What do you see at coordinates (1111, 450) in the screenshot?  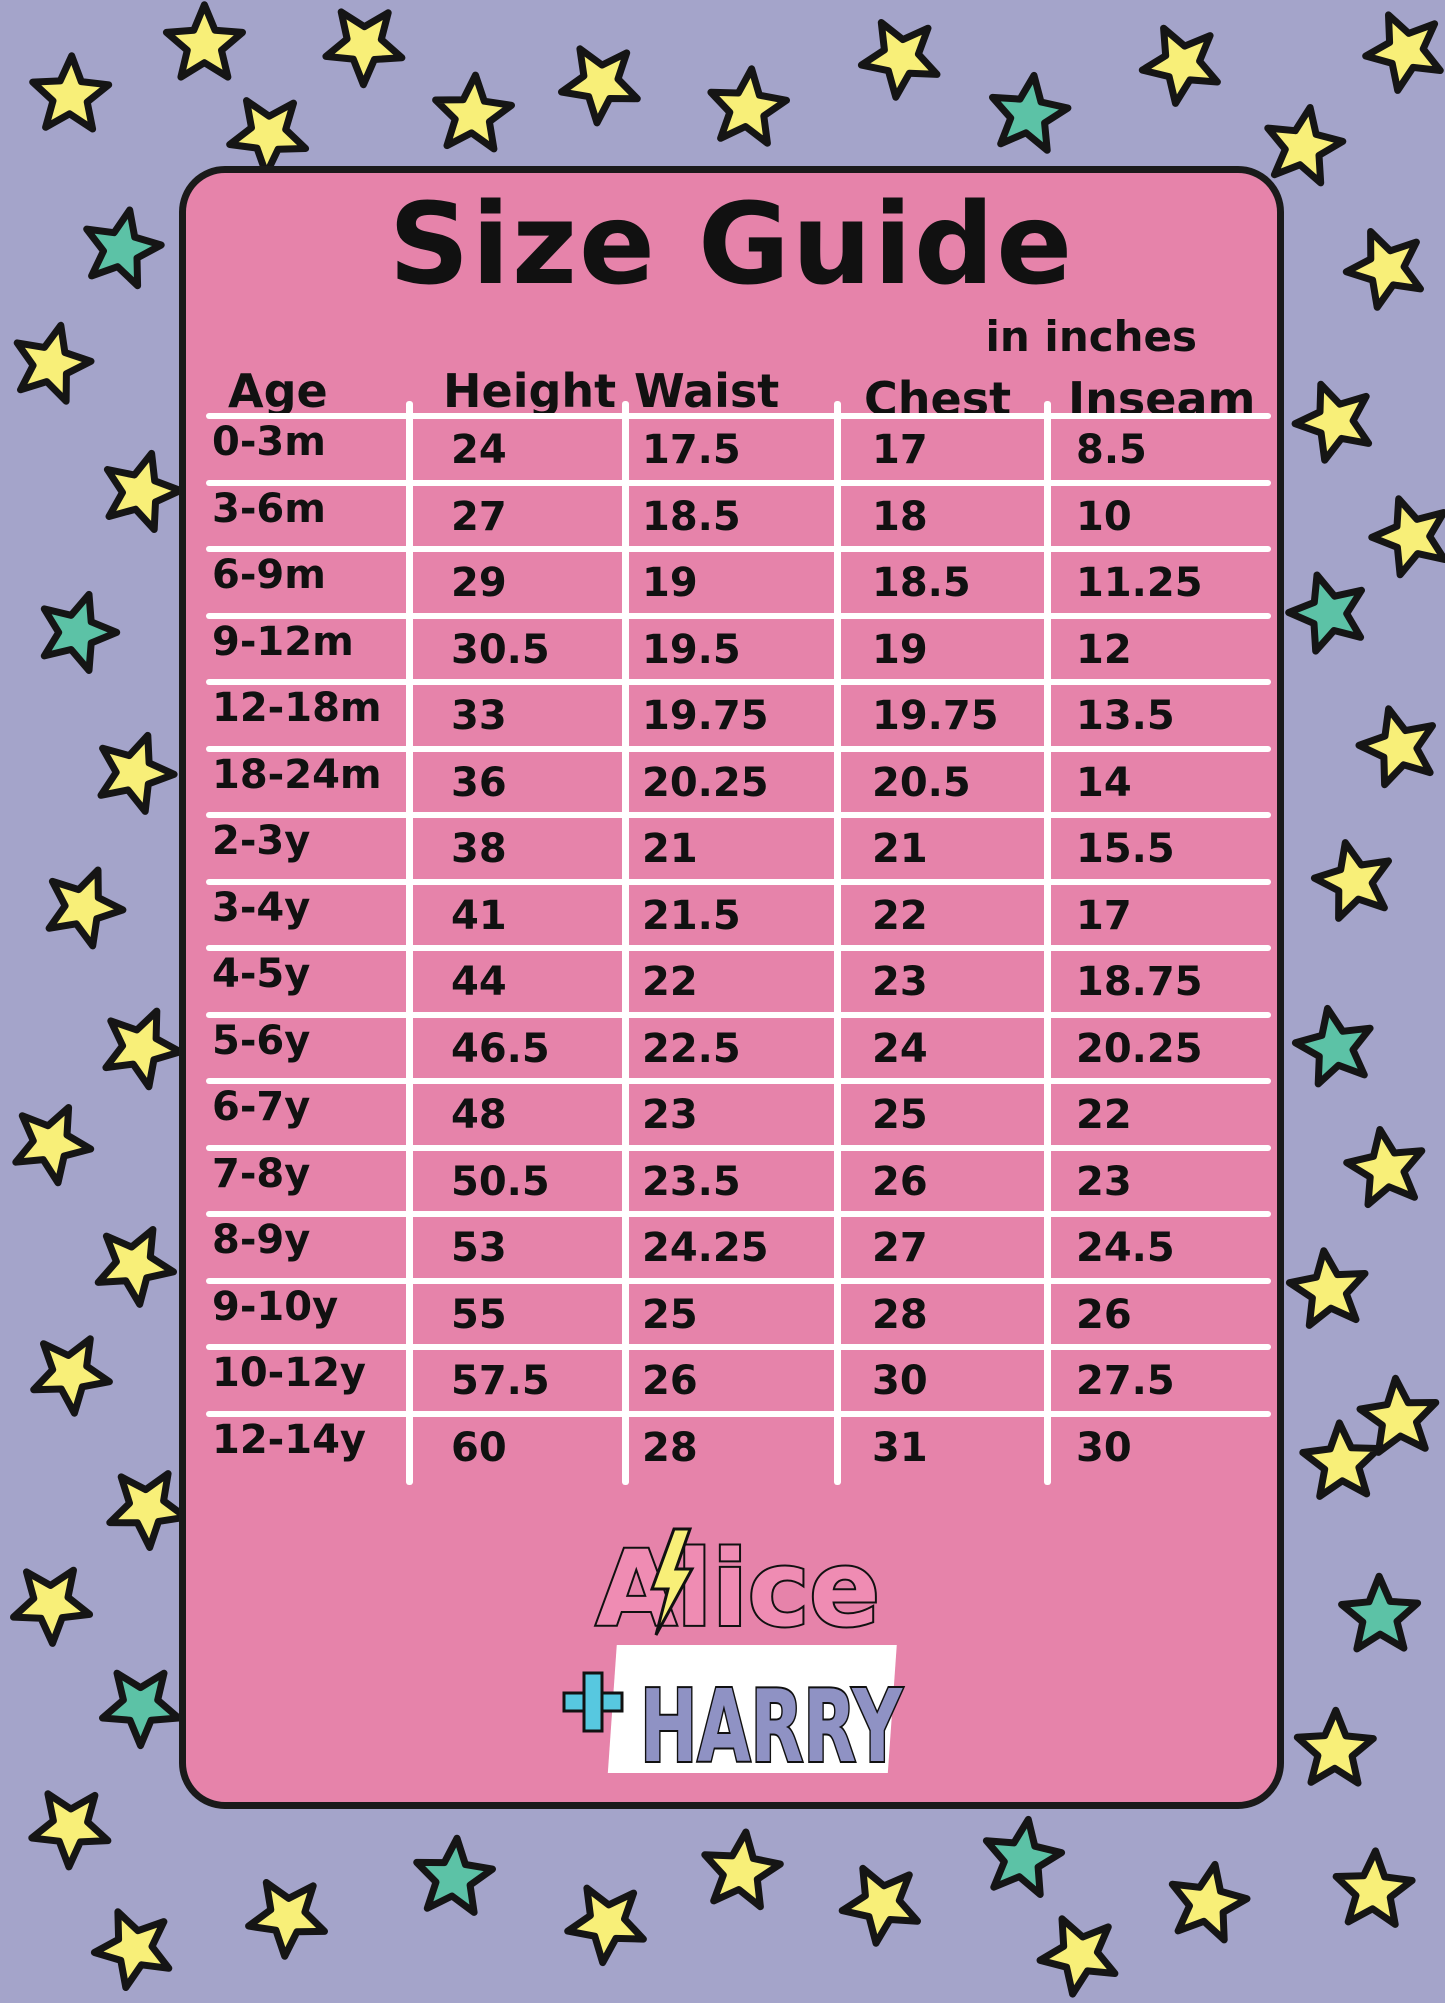 I see `measurement-cell: 8.5` at bounding box center [1111, 450].